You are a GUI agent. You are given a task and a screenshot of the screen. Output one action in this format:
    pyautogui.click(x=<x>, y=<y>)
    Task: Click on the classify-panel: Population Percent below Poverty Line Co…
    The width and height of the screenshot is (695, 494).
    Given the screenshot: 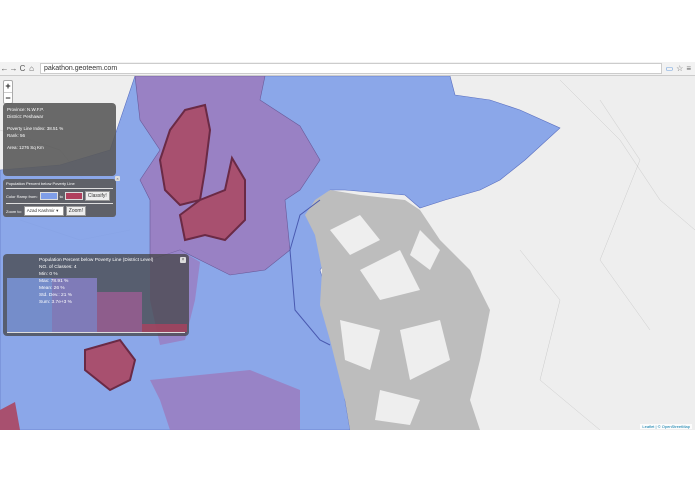 What is the action you would take?
    pyautogui.click(x=59, y=198)
    